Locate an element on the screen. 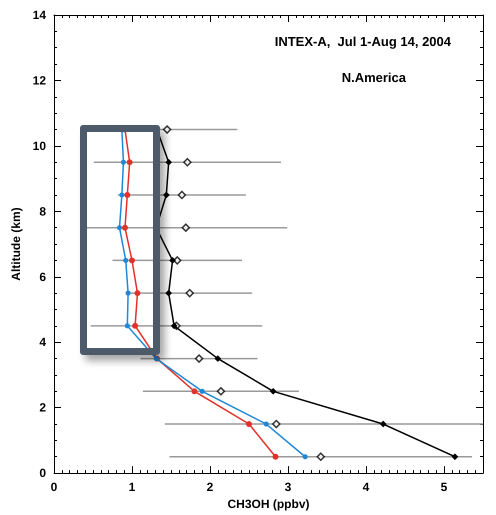 This screenshot has width=496, height=515. y-tick-label: 4 is located at coordinates (42, 342).